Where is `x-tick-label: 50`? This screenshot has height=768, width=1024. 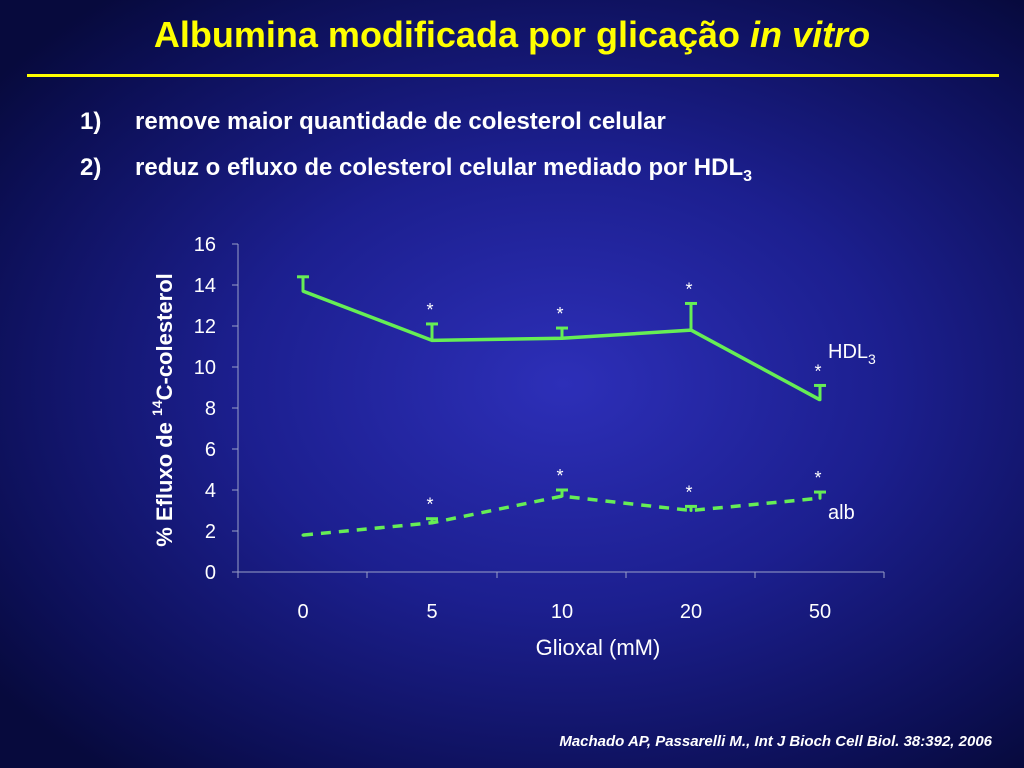 x-tick-label: 50 is located at coordinates (820, 612).